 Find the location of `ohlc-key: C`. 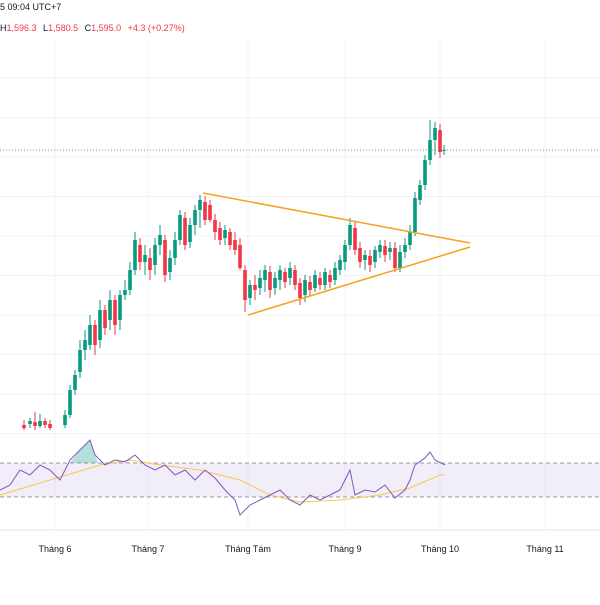

ohlc-key: C is located at coordinates (88, 28).